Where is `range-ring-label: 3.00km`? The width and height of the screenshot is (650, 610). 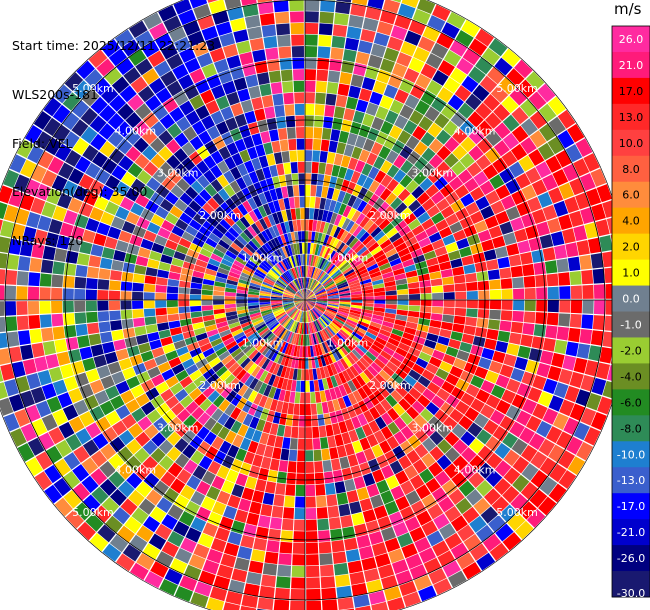
range-ring-label: 3.00km is located at coordinates (178, 427).